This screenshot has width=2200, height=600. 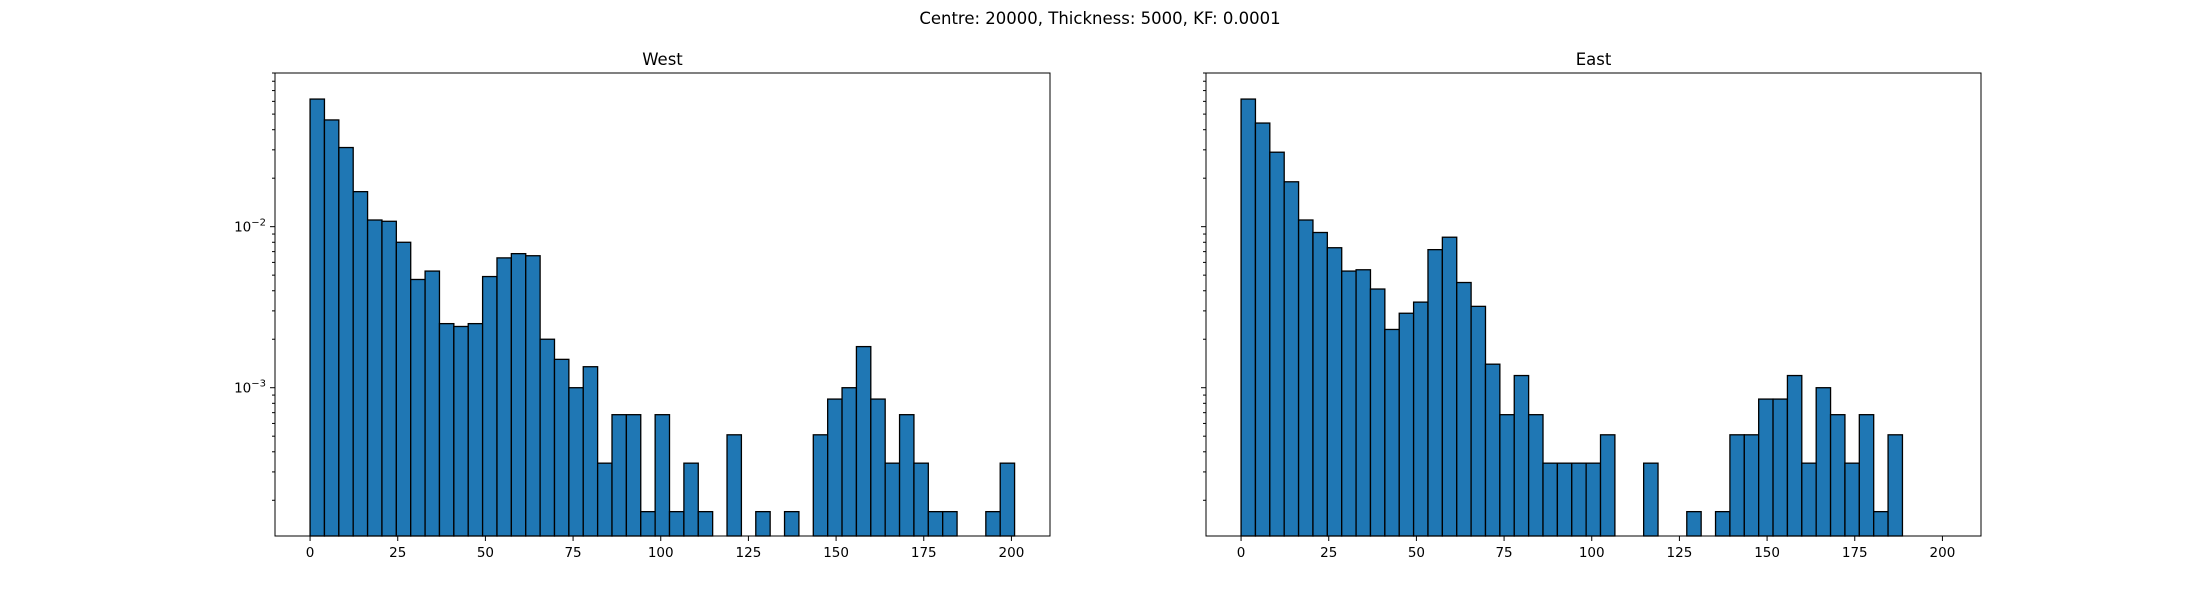 I want to click on west-xtick-label-25: 25, so click(x=397, y=553).